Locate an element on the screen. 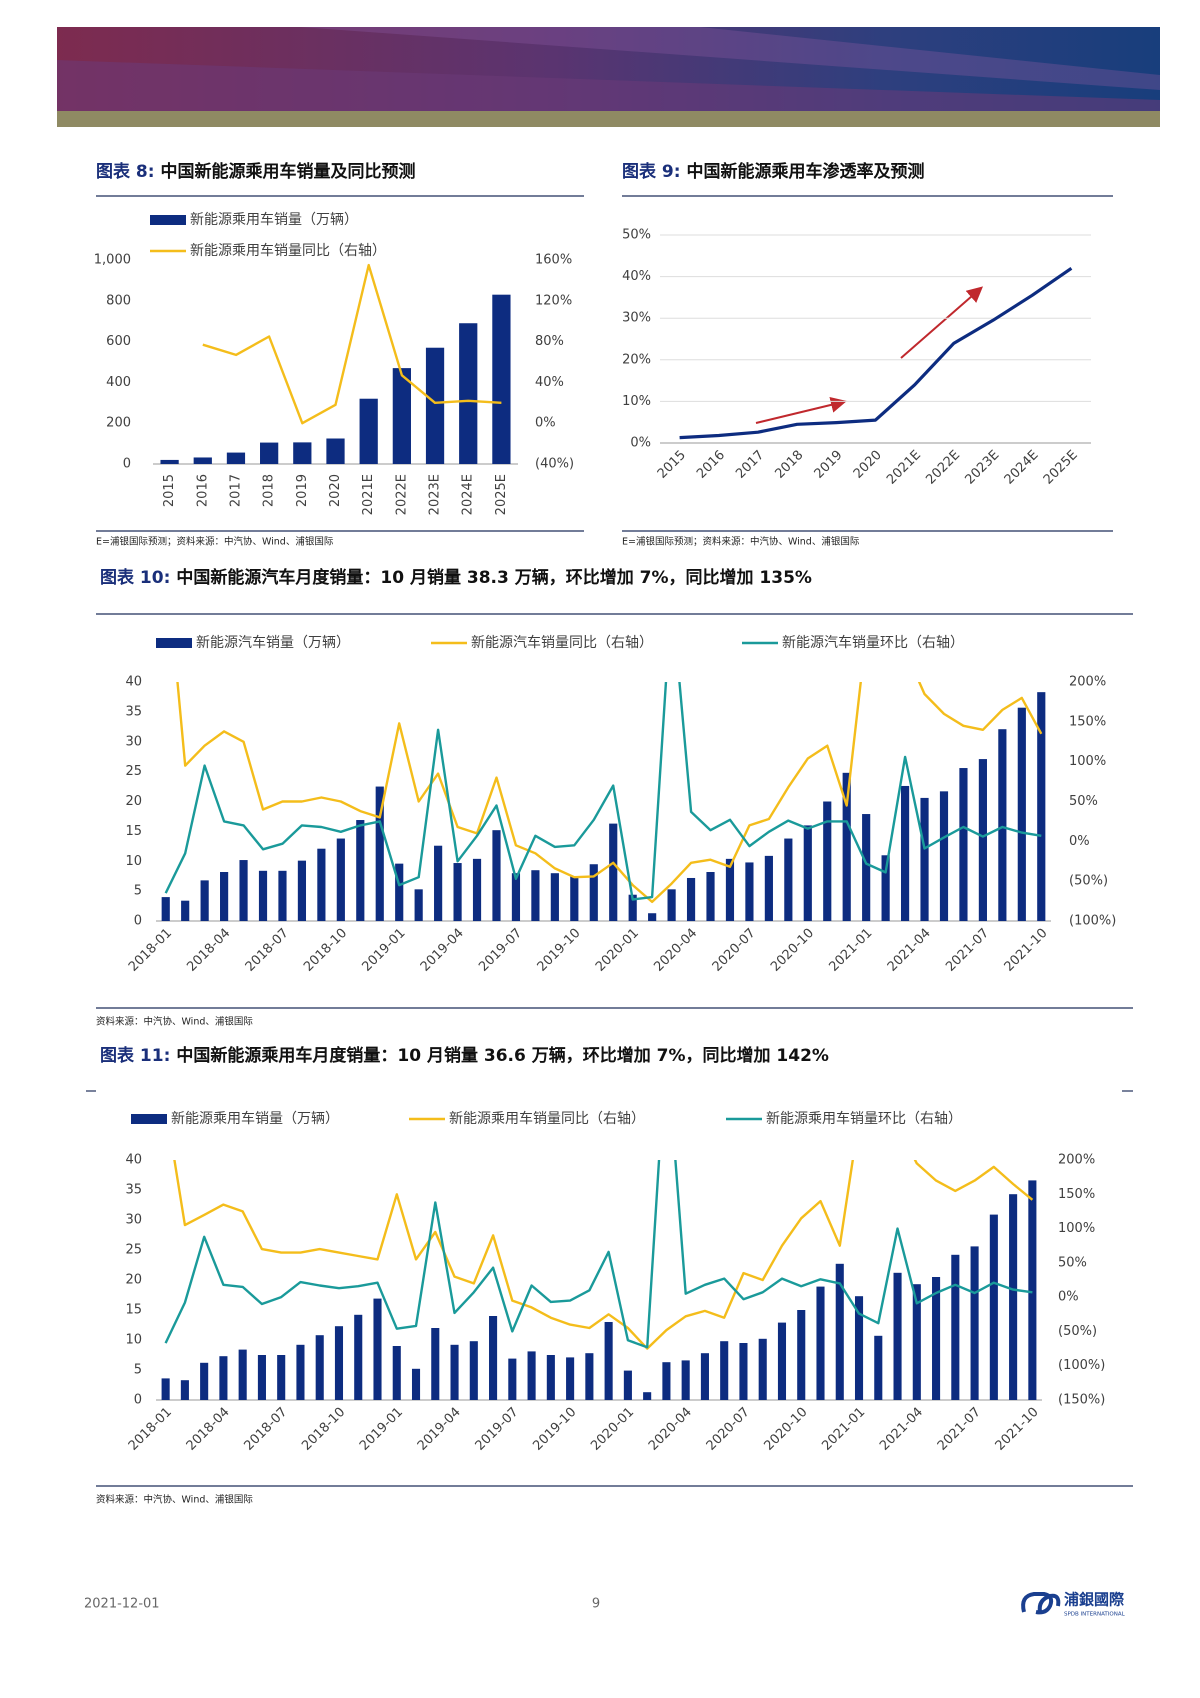 This screenshot has height=1698, width=1200. y-tick-label: 20% is located at coordinates (636, 359).